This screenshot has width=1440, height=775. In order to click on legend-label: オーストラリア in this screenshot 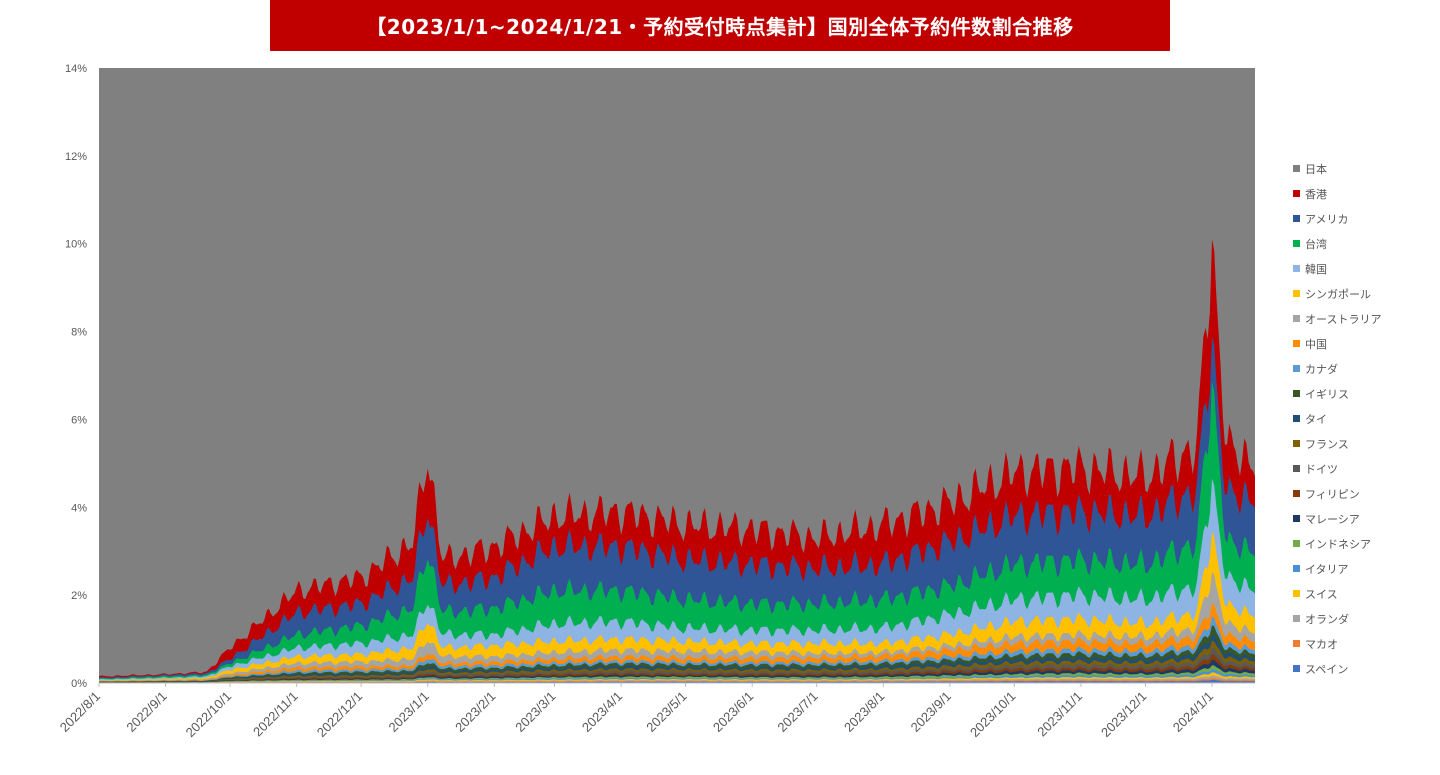, I will do `click(1343, 319)`.